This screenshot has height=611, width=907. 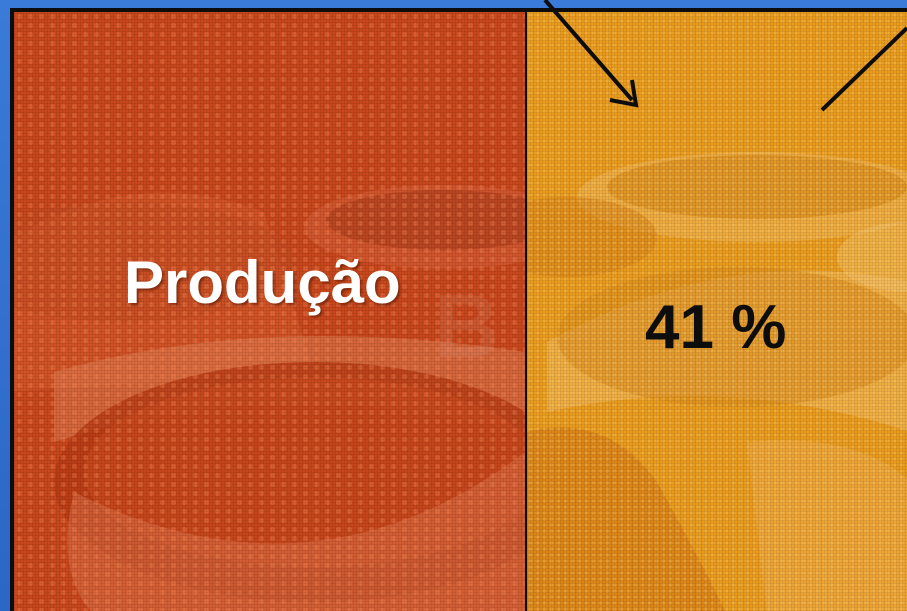 I want to click on svg-text: B, so click(x=466, y=327).